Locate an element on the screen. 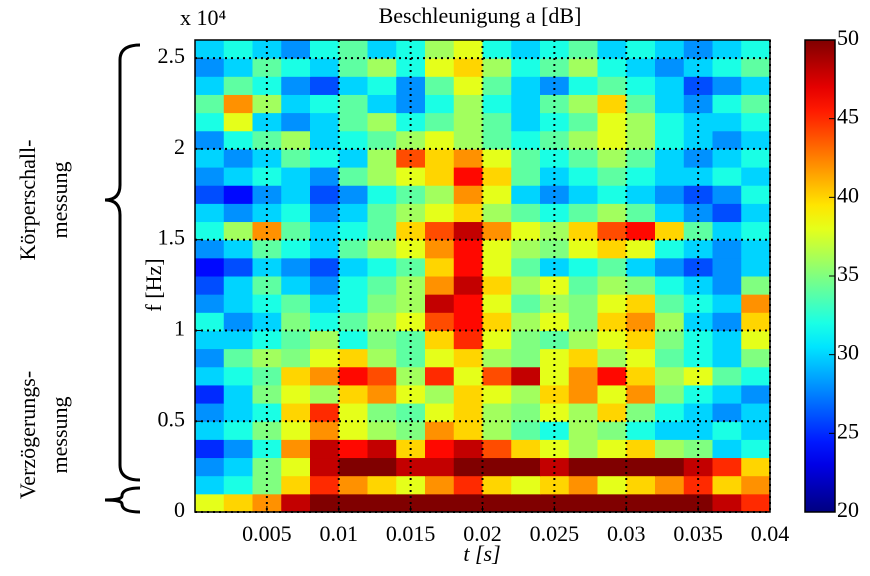 This screenshot has height=576, width=870. y-tick-label: 0 is located at coordinates (179, 509).